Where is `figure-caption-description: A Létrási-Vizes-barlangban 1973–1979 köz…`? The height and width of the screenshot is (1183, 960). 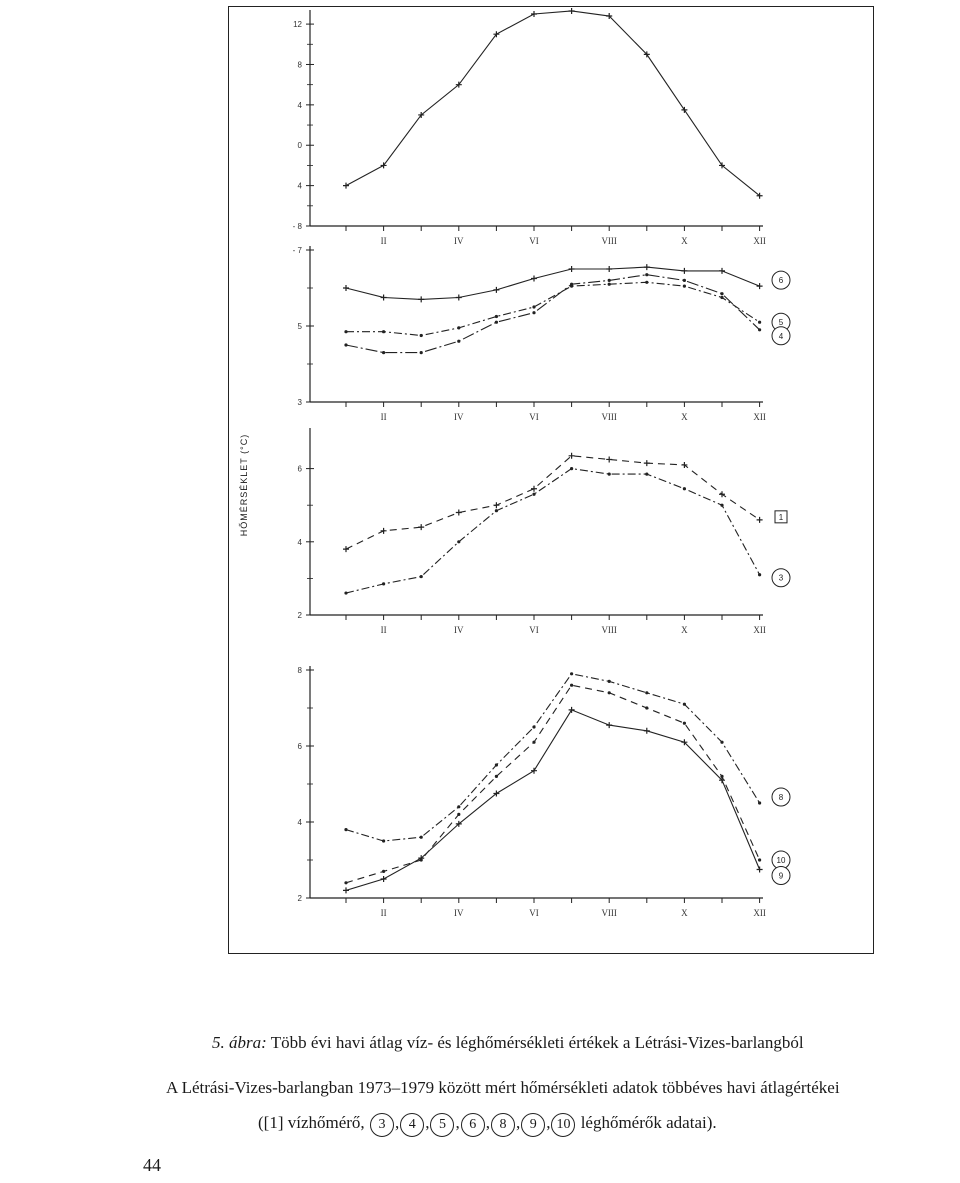 figure-caption-description: A Létrási-Vizes-barlangban 1973–1979 köz… is located at coordinates (503, 1087).